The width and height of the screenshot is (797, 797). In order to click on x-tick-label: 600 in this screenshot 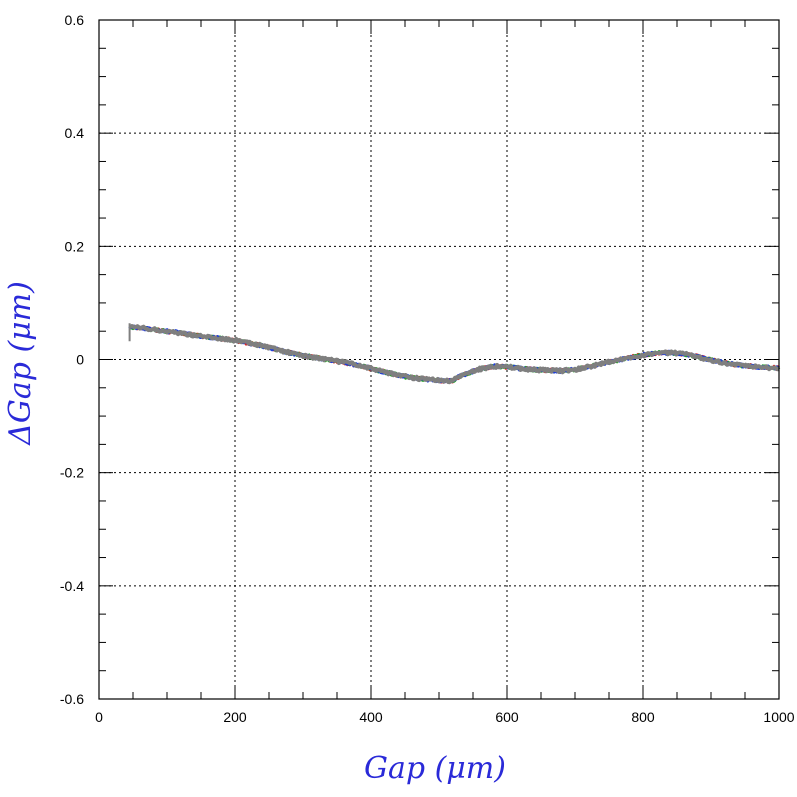, I will do `click(507, 717)`.